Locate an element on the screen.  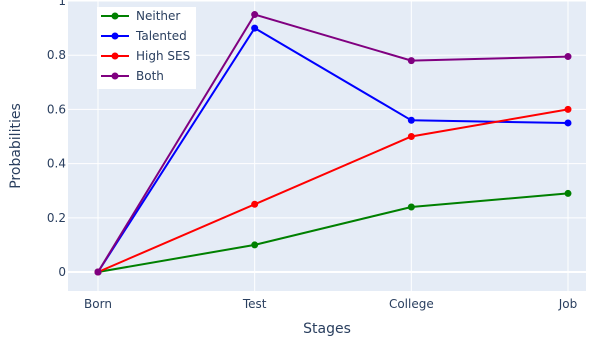
x-tick-label: College is located at coordinates (411, 304).